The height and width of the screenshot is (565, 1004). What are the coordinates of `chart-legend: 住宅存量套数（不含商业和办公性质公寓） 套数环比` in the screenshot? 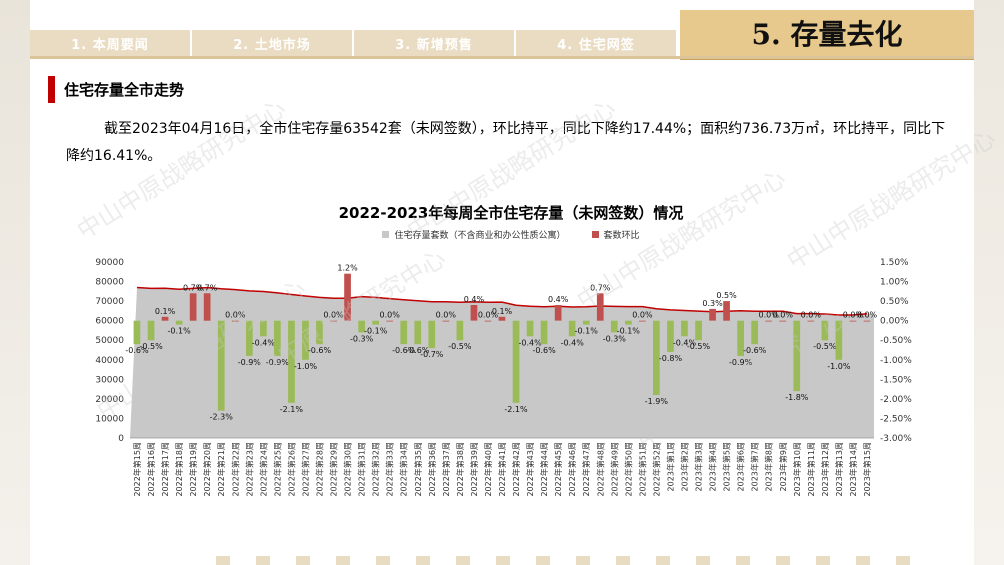 It's located at (511, 234).